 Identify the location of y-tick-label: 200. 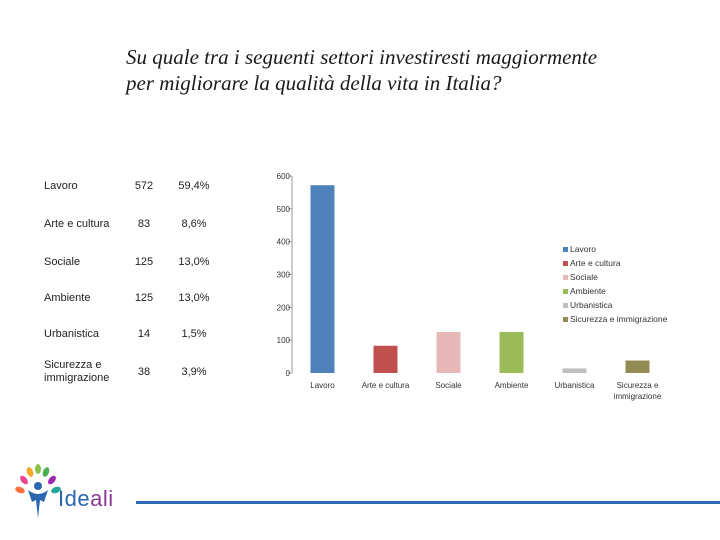
(284, 307).